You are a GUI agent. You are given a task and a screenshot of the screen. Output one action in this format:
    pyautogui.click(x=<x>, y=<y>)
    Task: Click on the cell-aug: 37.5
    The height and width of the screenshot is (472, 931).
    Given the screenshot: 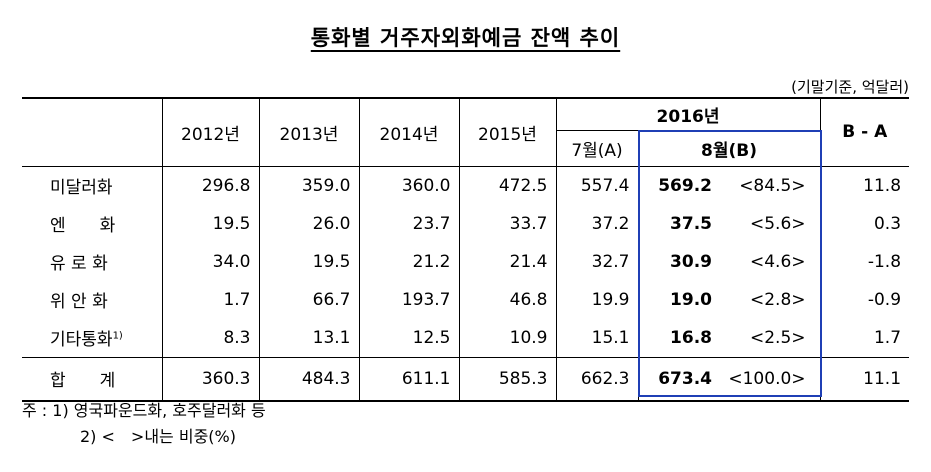 What is the action you would take?
    pyautogui.click(x=677, y=223)
    